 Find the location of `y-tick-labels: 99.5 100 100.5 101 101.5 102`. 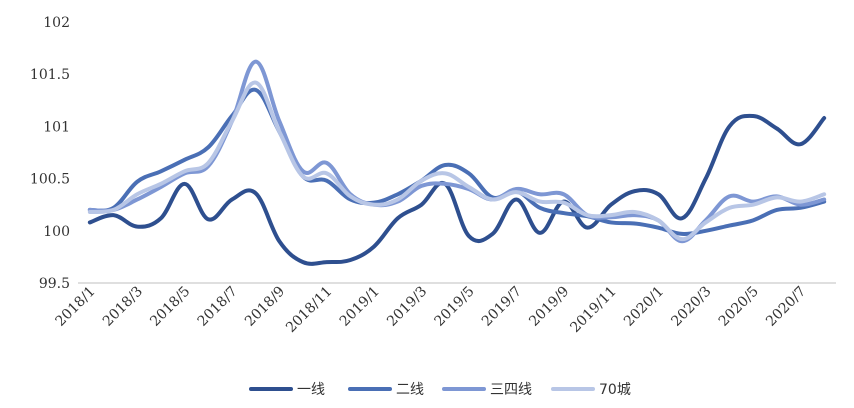

y-tick-labels: 99.5 100 100.5 101 101.5 102 is located at coordinates (50, 153).